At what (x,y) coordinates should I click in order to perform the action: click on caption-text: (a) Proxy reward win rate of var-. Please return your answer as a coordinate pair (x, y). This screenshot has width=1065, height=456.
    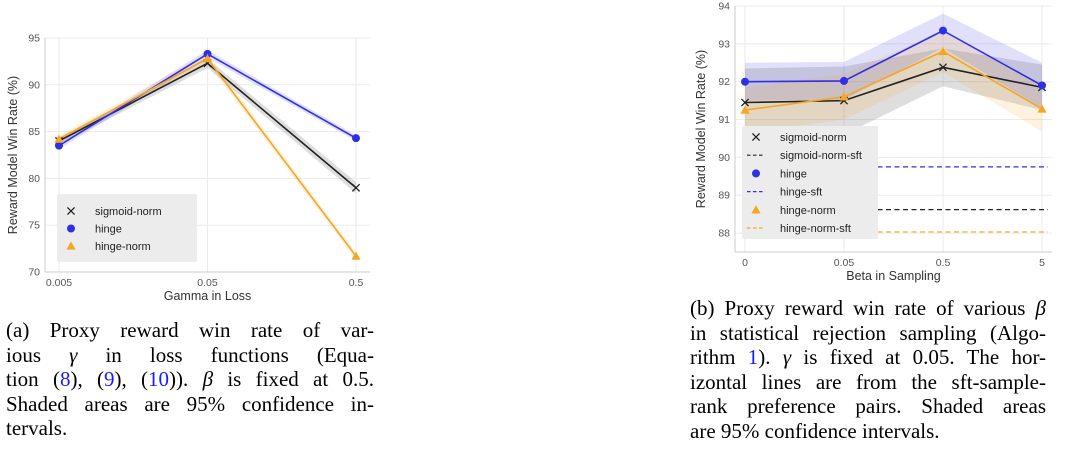
    Looking at the image, I should click on (190, 330).